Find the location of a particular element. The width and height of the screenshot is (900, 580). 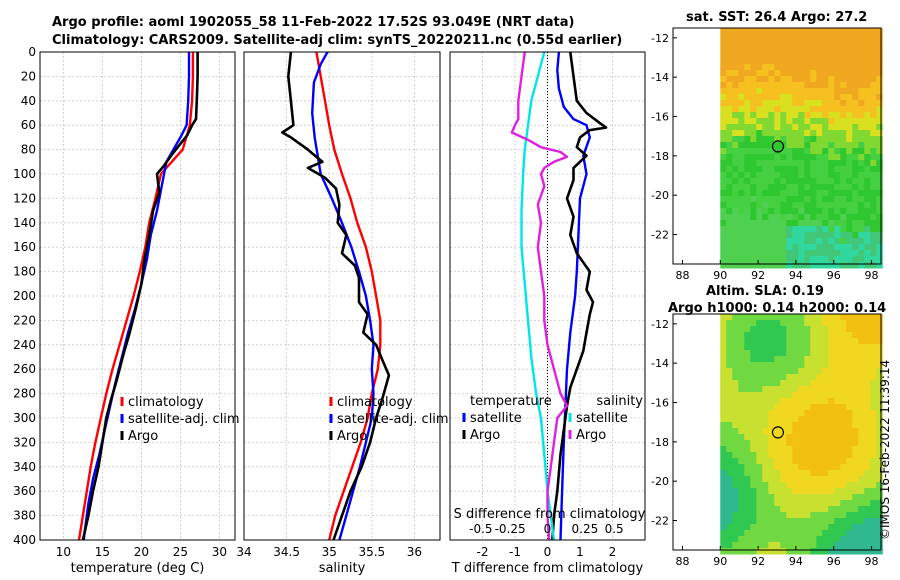

y-tick-label: 320 is located at coordinates (24, 442).